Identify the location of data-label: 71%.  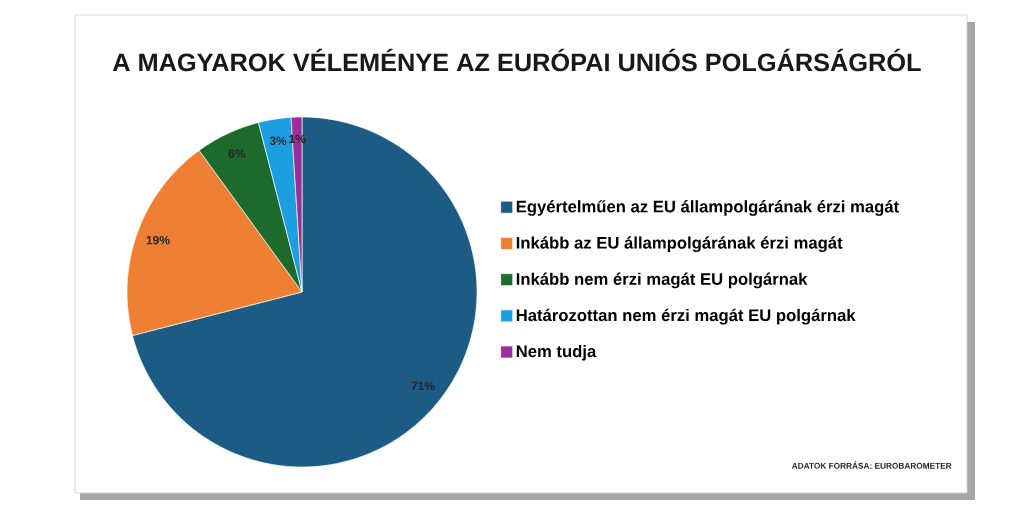
(423, 386).